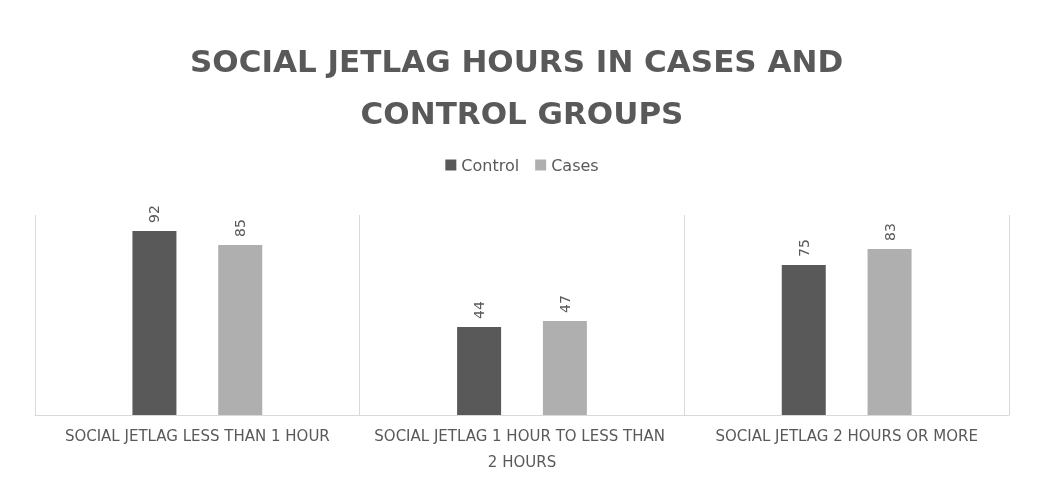  Describe the element at coordinates (197, 436) in the screenshot. I see `x-tick-label: SOCIAL JETLAG LESS THAN 1 HOUR` at that location.